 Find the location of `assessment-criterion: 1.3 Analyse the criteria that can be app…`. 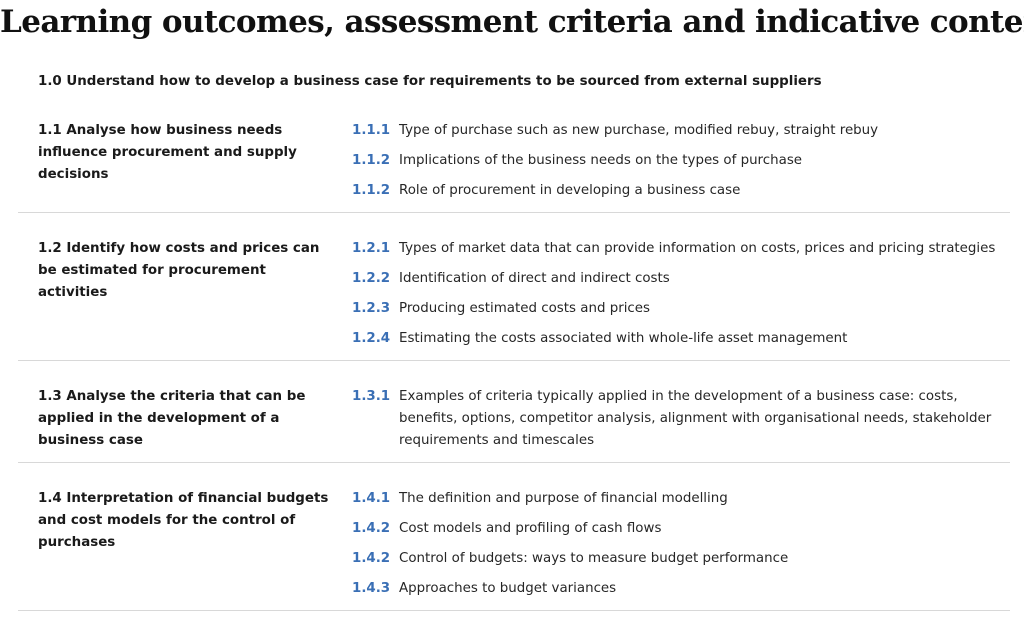

assessment-criterion: 1.3 Analyse the criteria that can be app… is located at coordinates (172, 418).